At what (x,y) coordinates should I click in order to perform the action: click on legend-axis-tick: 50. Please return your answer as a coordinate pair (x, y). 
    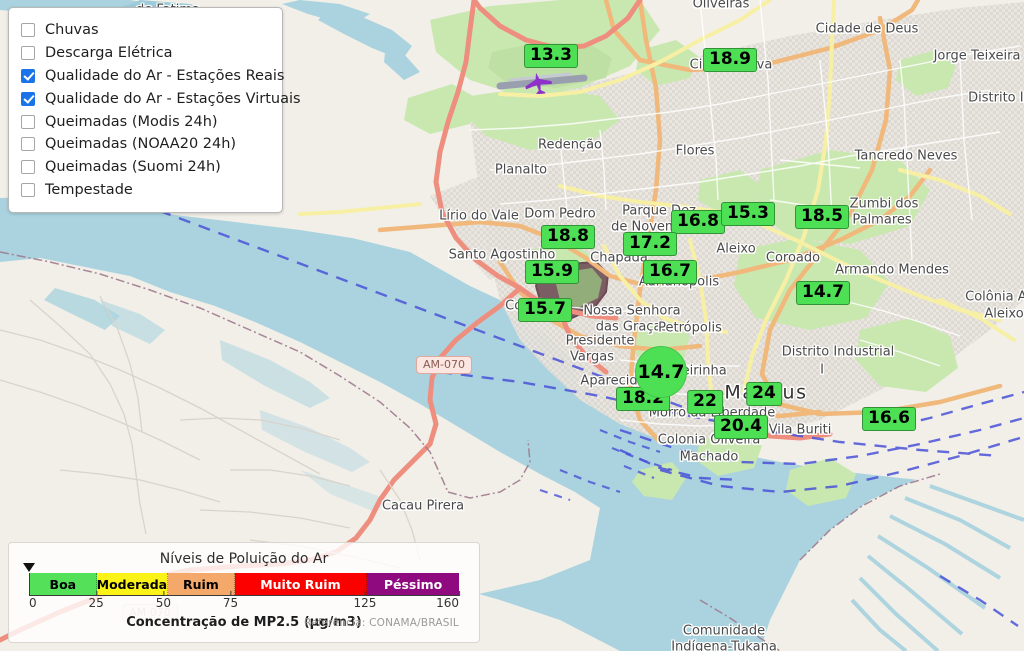
    Looking at the image, I should click on (163, 600).